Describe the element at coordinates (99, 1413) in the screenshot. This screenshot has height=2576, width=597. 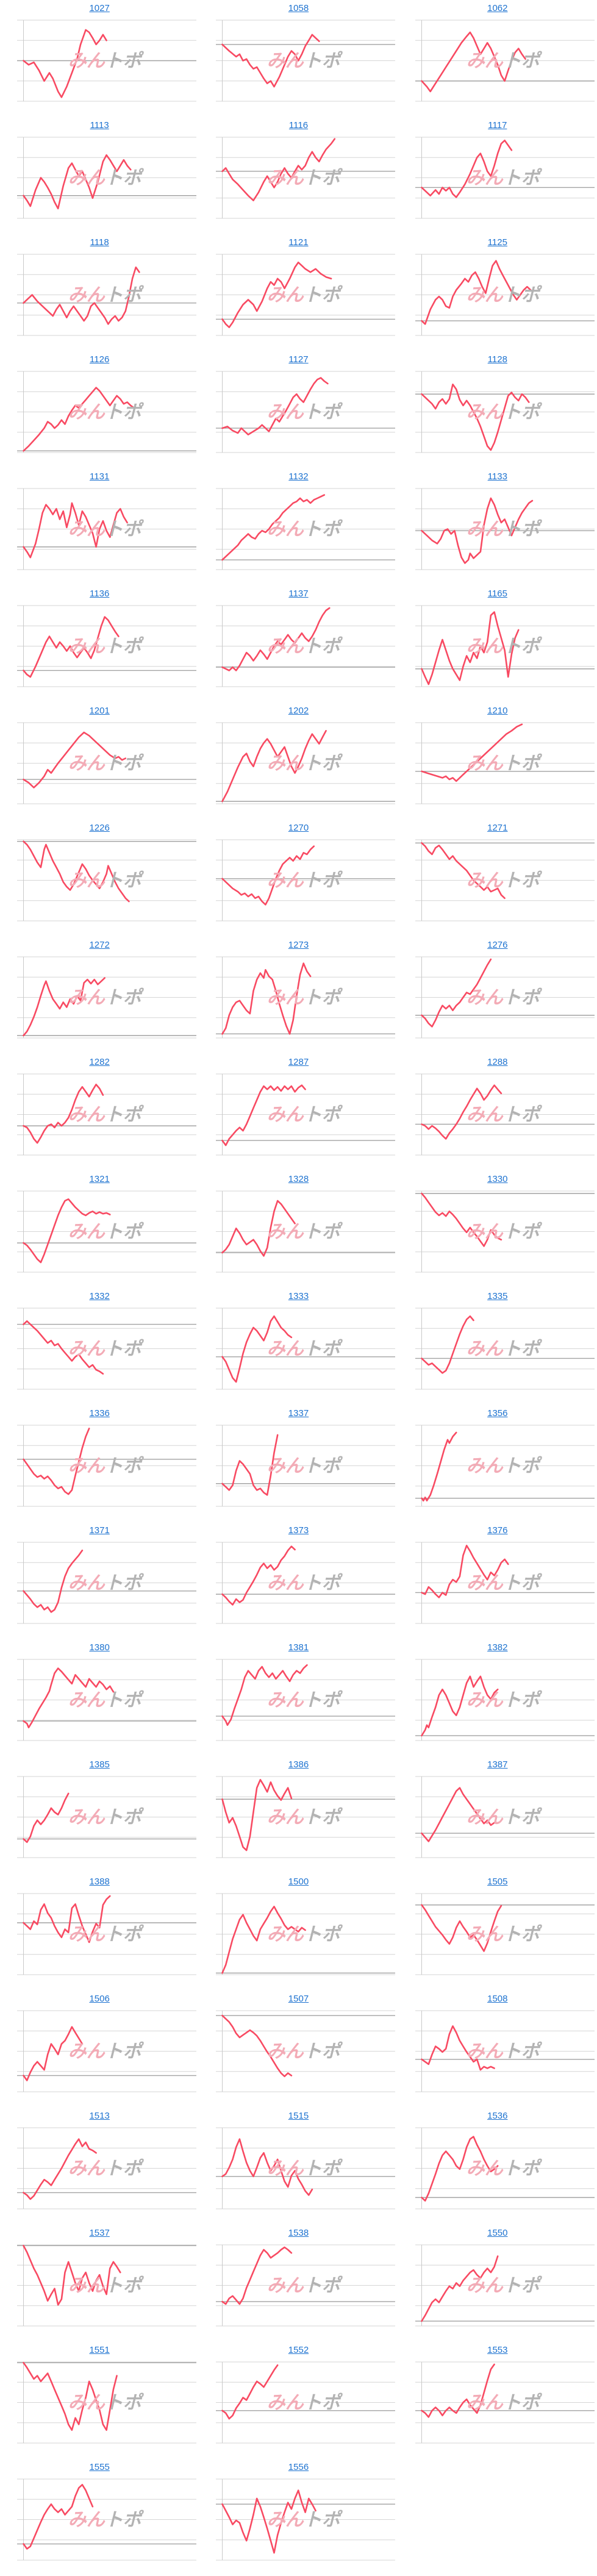
I see `stock-code-link: 1336` at that location.